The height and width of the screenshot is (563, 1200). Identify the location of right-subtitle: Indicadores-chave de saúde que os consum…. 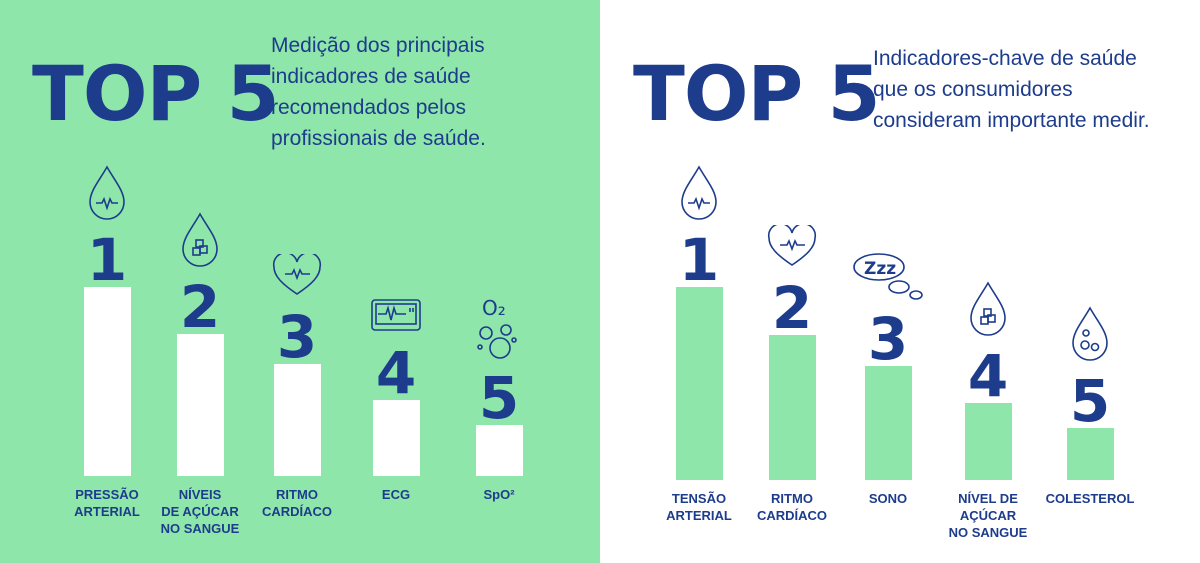
(1011, 89).